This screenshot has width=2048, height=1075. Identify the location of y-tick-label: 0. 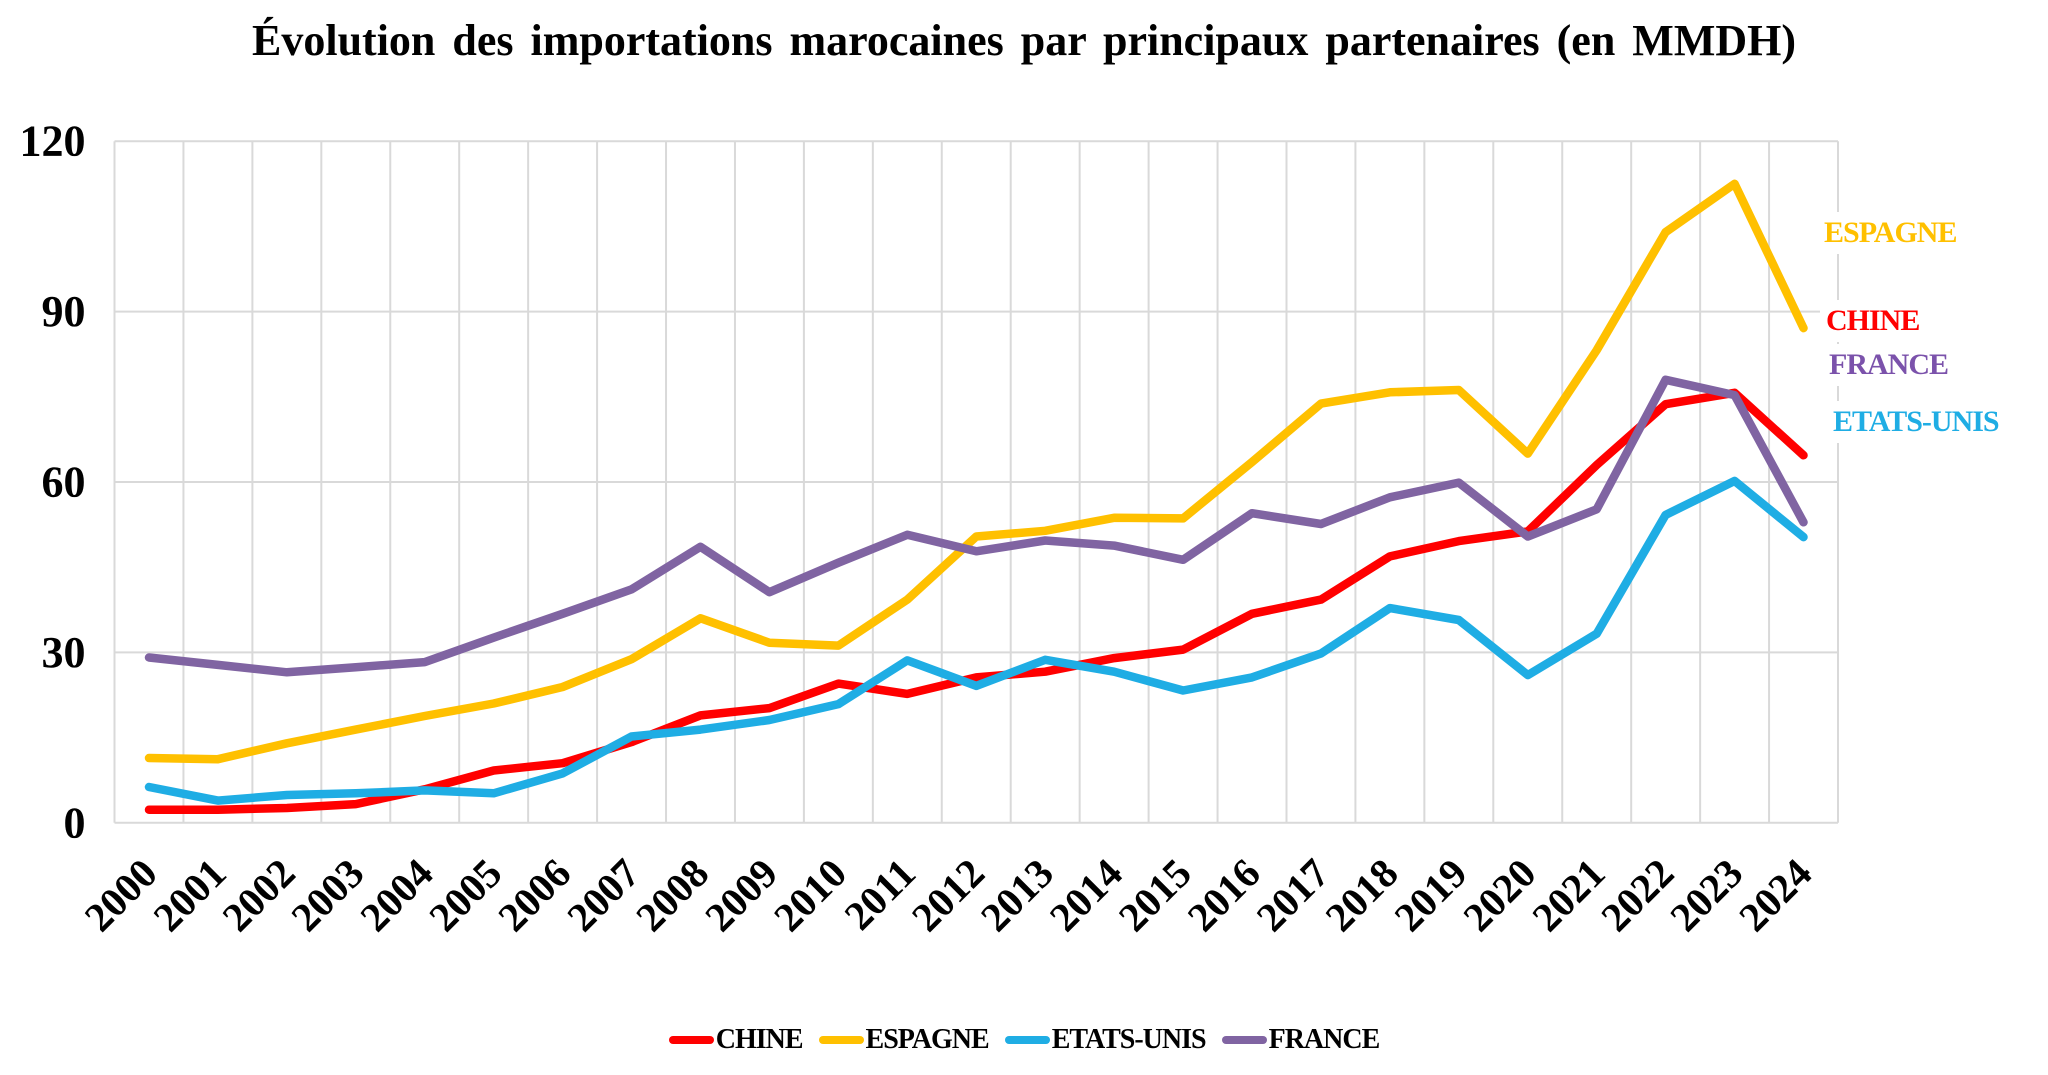
(75, 822).